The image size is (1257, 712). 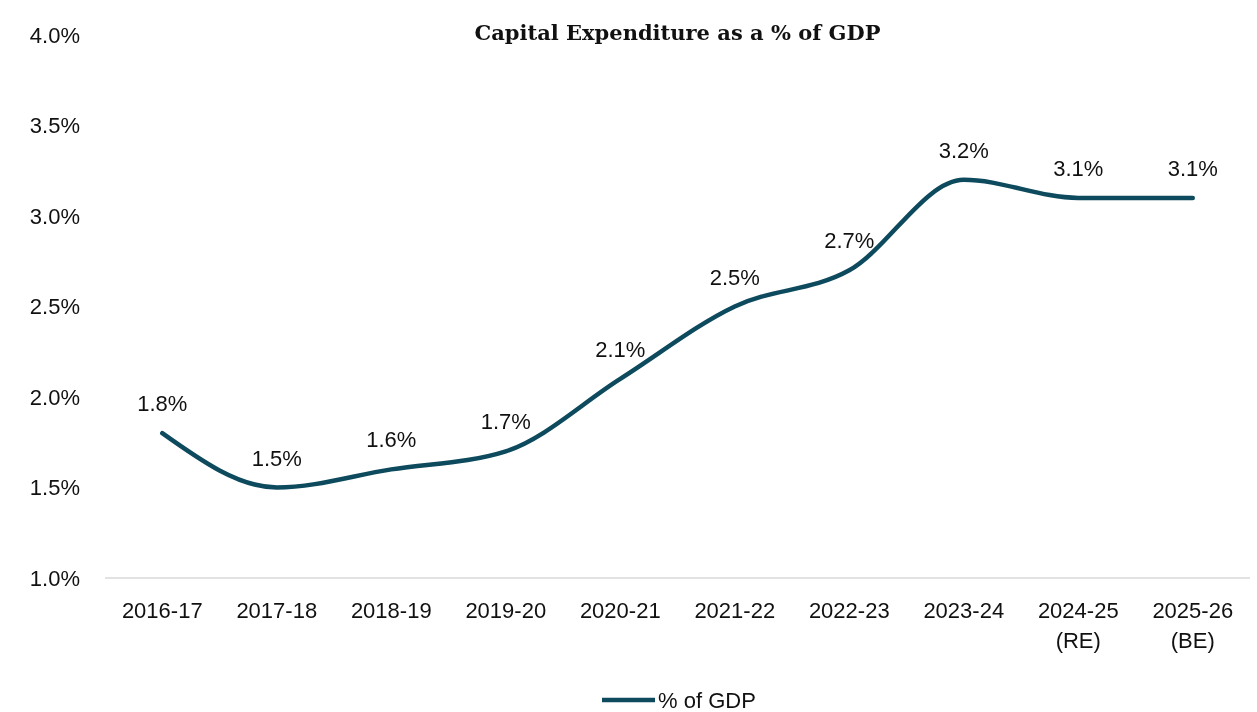 I want to click on y-tick-label: 3.5%, so click(x=54, y=126).